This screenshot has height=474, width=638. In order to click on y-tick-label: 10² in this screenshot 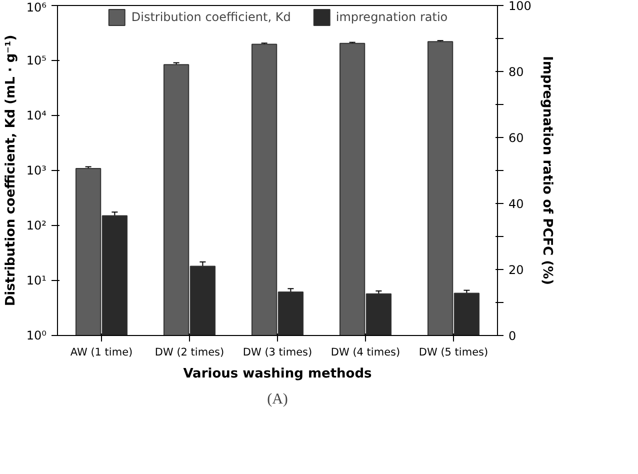, I will do `click(36, 225)`.